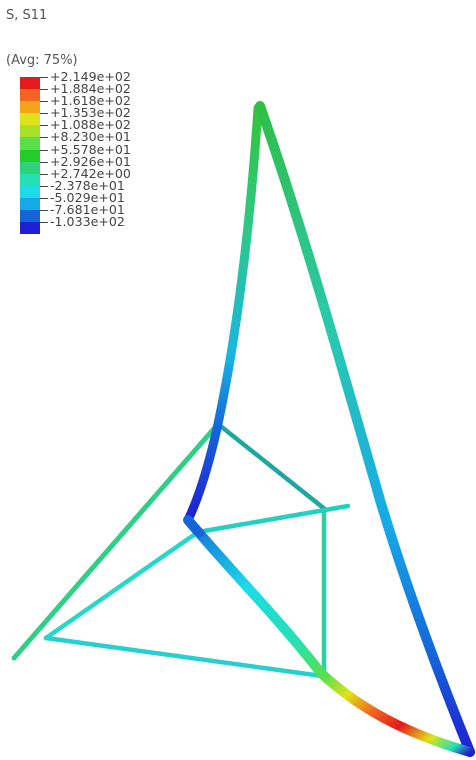 This screenshot has height=760, width=476. I want to click on legend-value: +8.230e+01, so click(90, 137).